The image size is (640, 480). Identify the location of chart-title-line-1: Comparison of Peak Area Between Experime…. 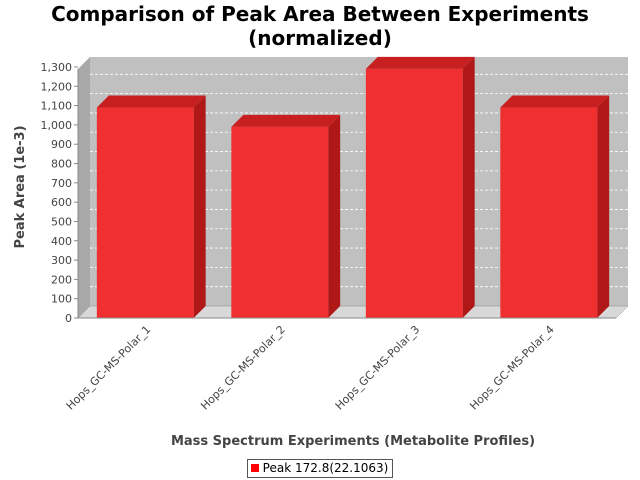
(320, 14).